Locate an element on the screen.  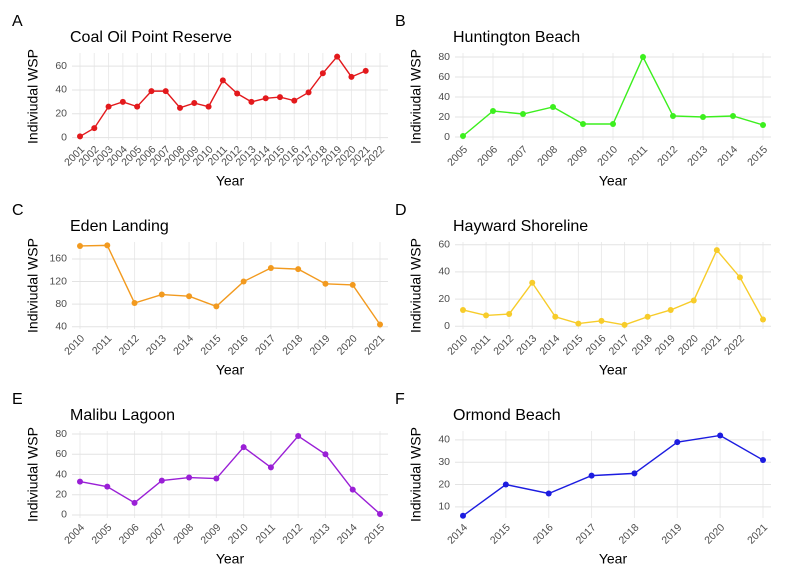
chart-title: Huntington Beach is located at coordinates (516, 37).